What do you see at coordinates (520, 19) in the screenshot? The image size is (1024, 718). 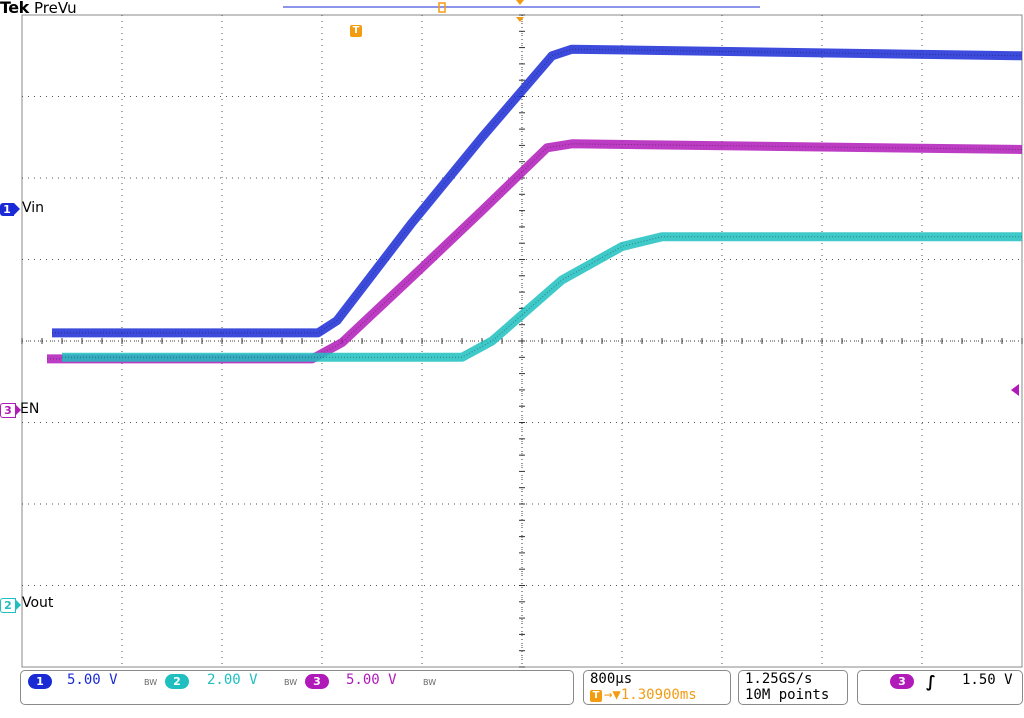 I see `center-top-marker` at bounding box center [520, 19].